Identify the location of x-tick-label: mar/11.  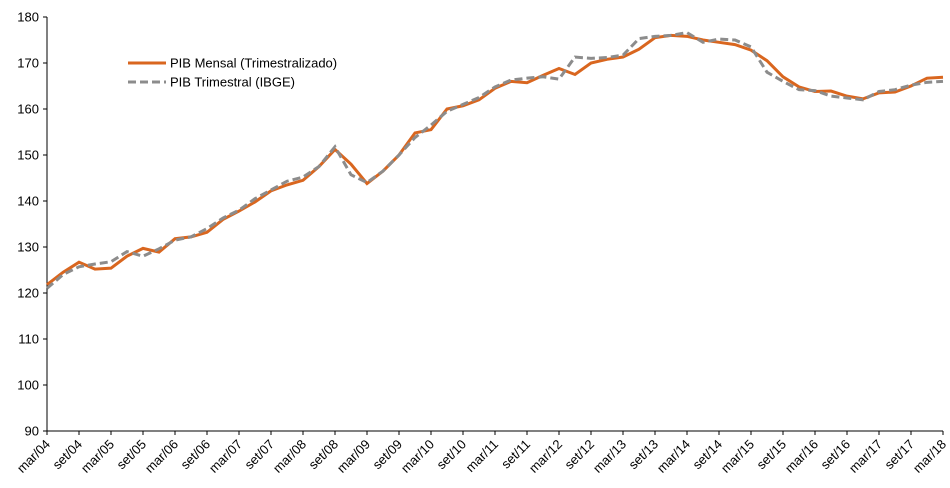
(482, 456).